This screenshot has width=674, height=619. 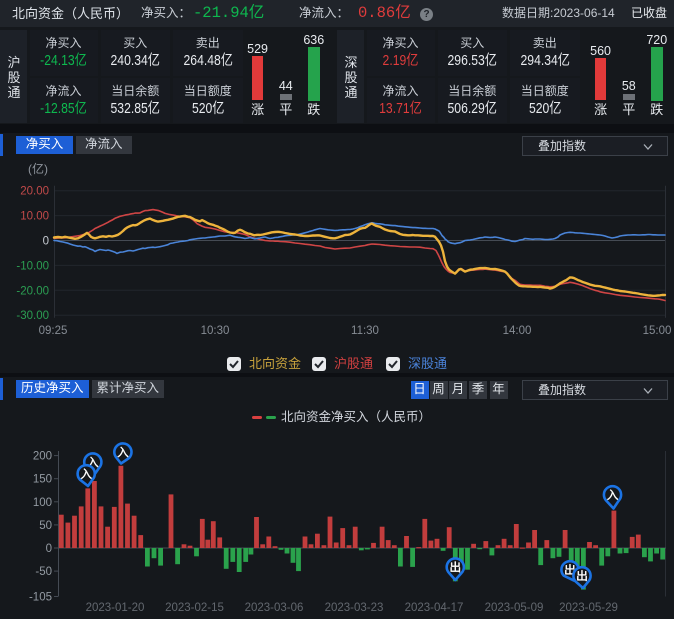 I want to click on svg-text: 100, so click(x=42, y=503).